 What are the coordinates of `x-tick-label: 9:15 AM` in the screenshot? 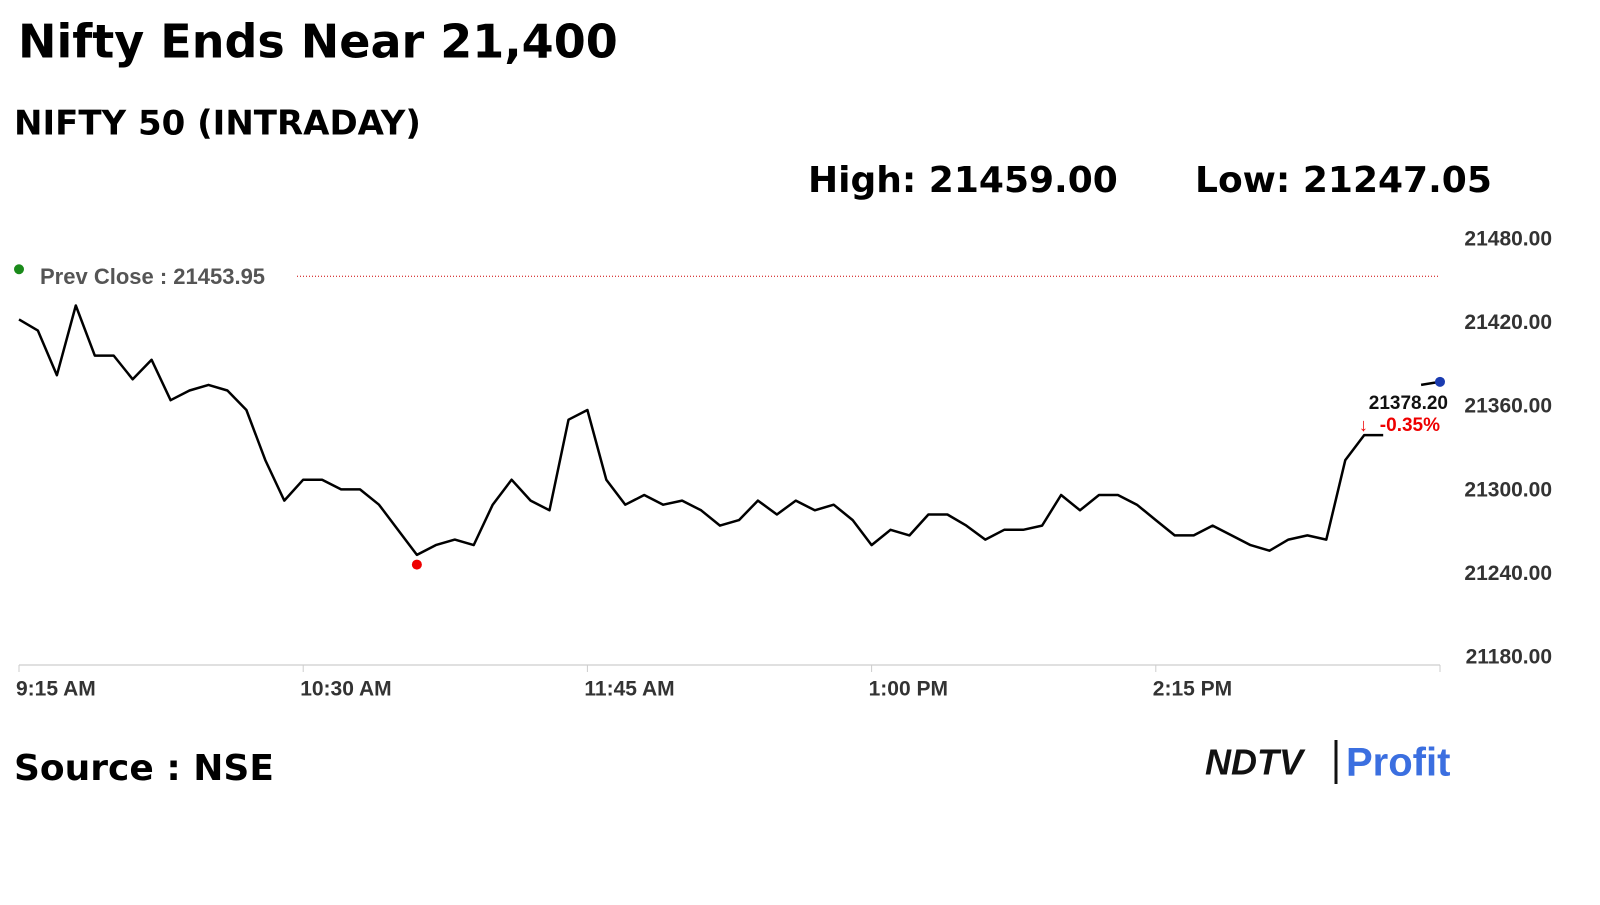 It's located at (56, 689).